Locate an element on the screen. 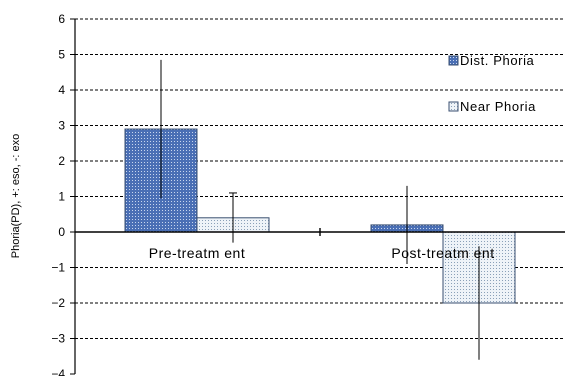  y-tick-label: 6 is located at coordinates (61, 19).